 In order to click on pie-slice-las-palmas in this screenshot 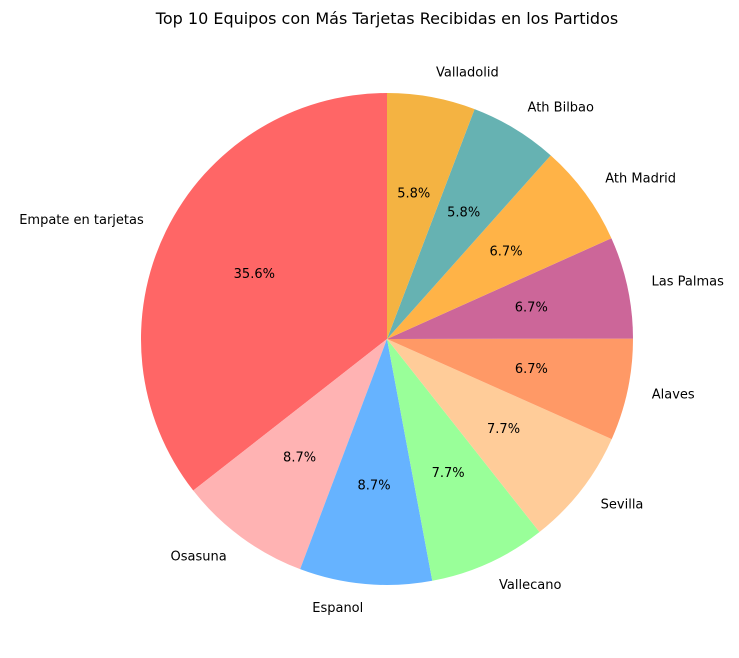, I will do `click(510, 288)`.